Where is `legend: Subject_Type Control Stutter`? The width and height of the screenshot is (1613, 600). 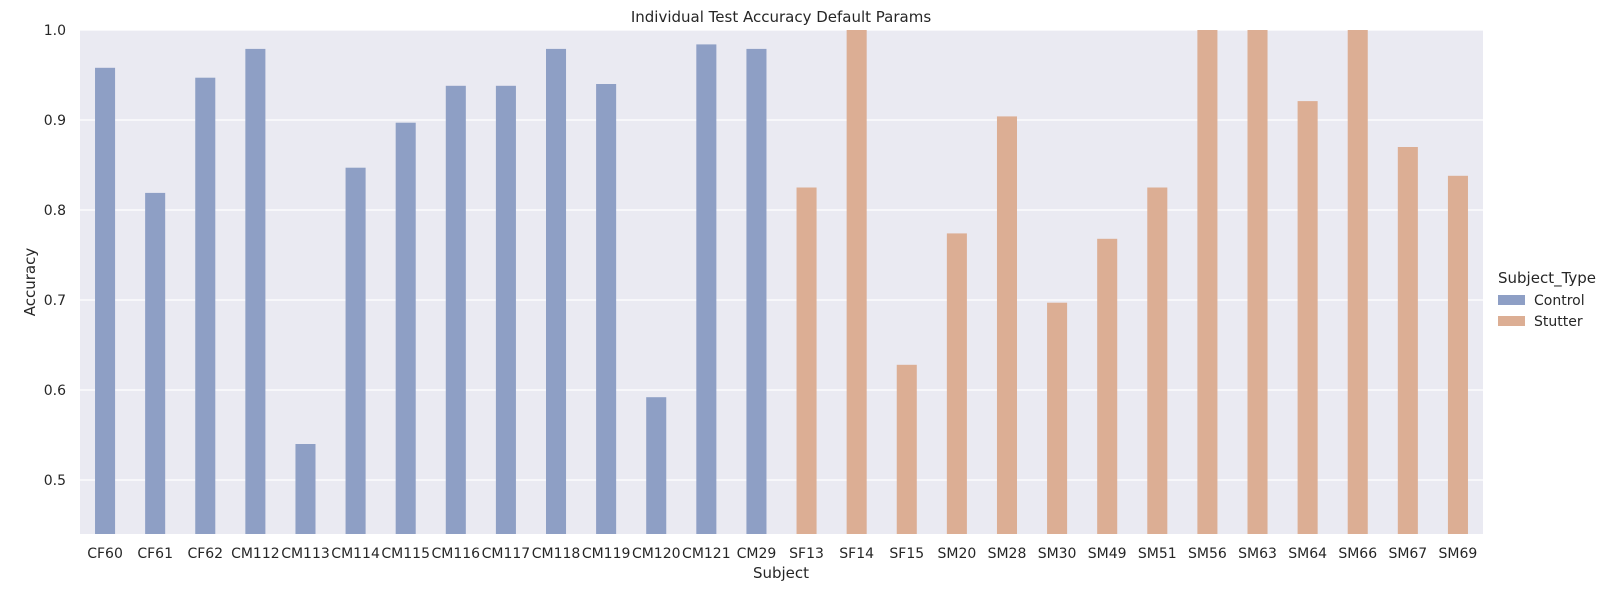
legend: Subject_Type Control Stutter is located at coordinates (1547, 299).